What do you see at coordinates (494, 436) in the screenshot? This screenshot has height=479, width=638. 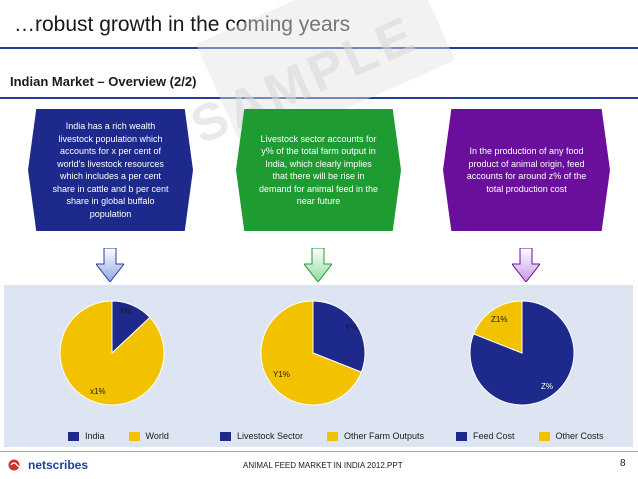 I see `legend-label: Feed Cost` at bounding box center [494, 436].